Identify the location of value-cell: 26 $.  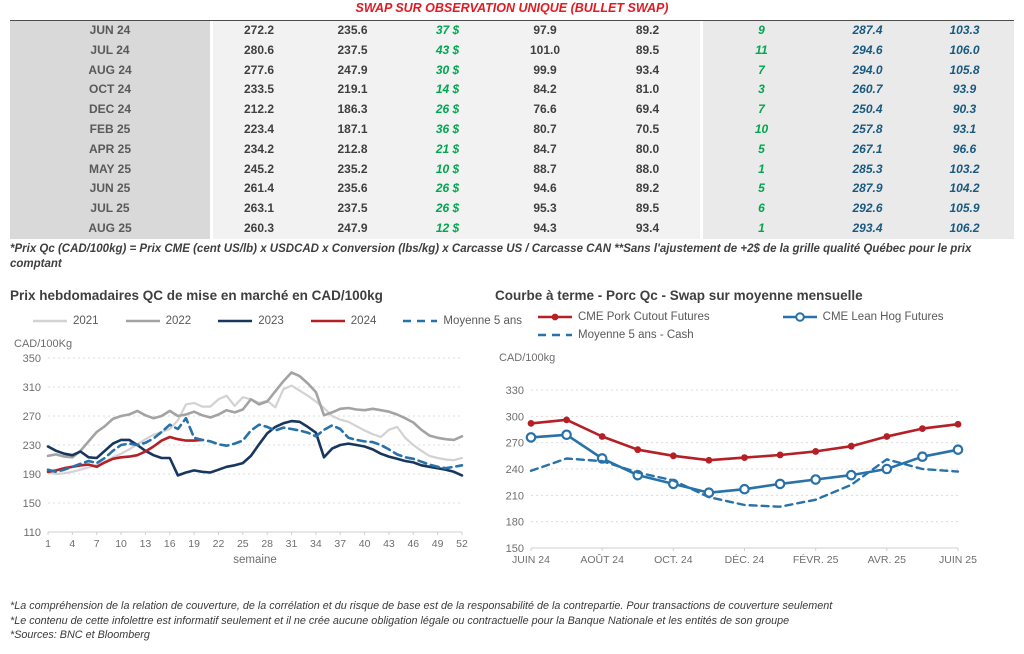
(447, 189).